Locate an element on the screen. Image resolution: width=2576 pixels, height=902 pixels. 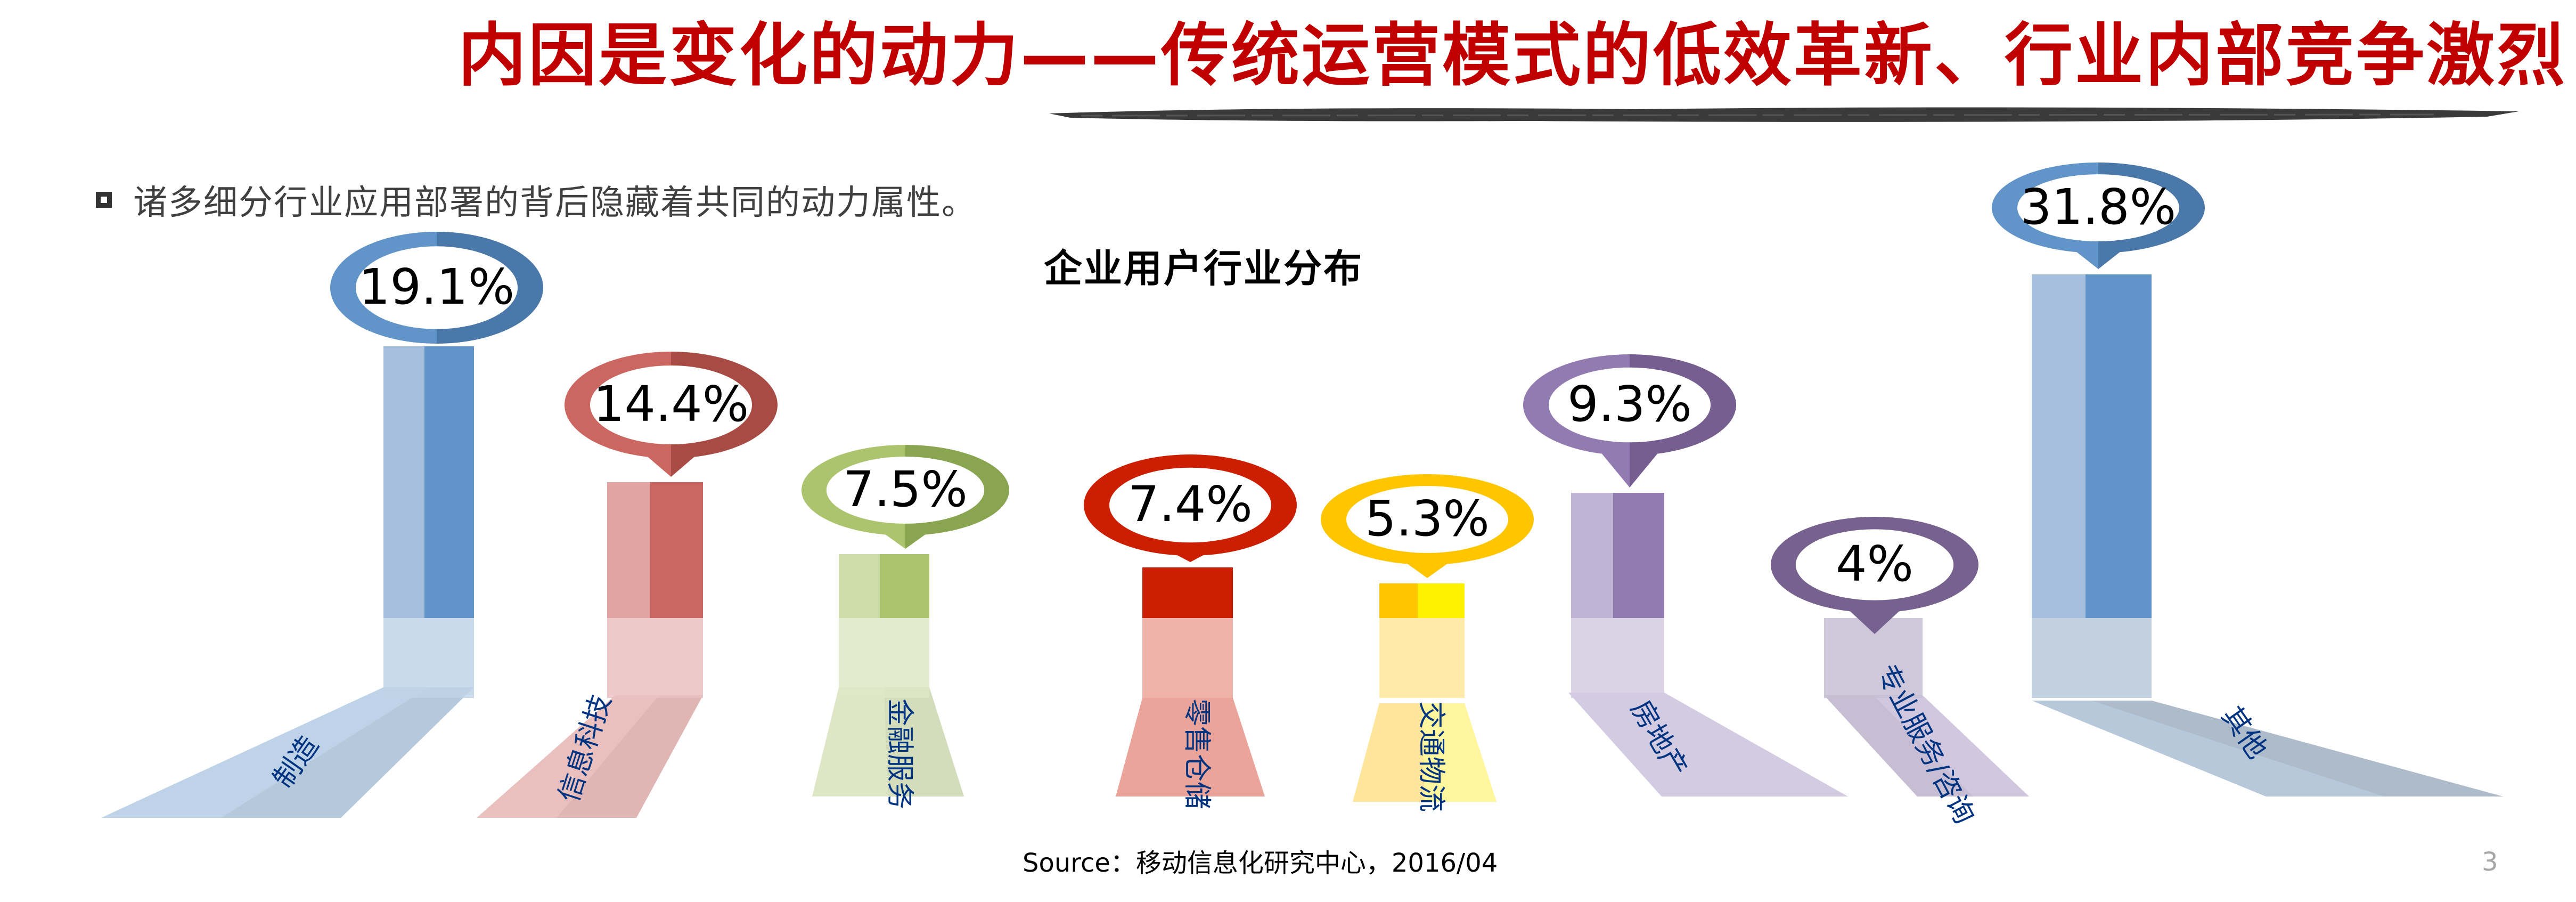
bar-group: 7.4% 零售仓储 is located at coordinates (1190, 631).